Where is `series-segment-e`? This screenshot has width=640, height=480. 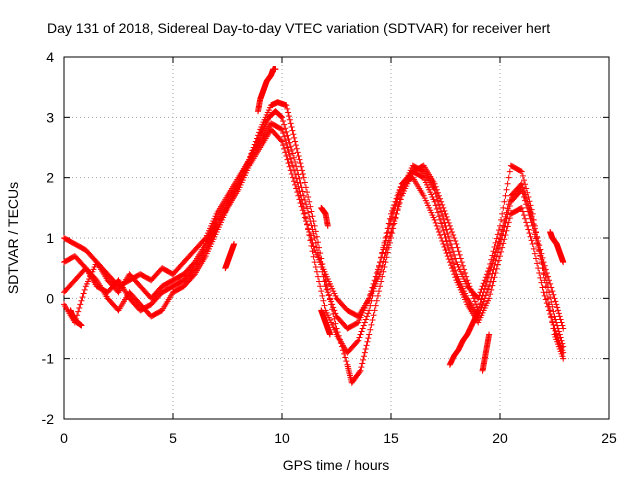 series-segment-e is located at coordinates (464, 337).